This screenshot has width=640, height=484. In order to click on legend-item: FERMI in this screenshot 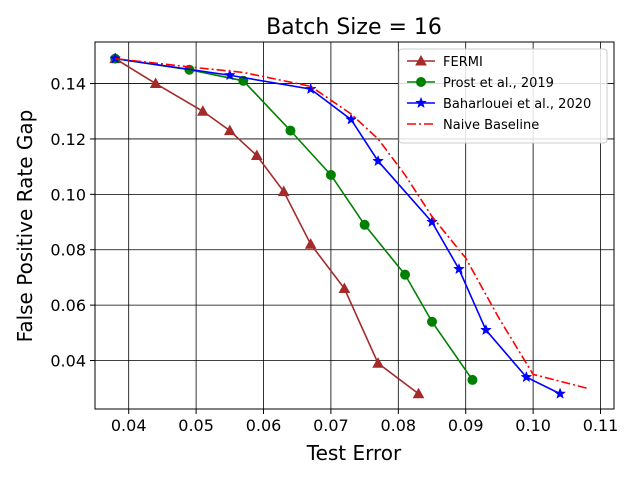, I will do `click(445, 62)`.